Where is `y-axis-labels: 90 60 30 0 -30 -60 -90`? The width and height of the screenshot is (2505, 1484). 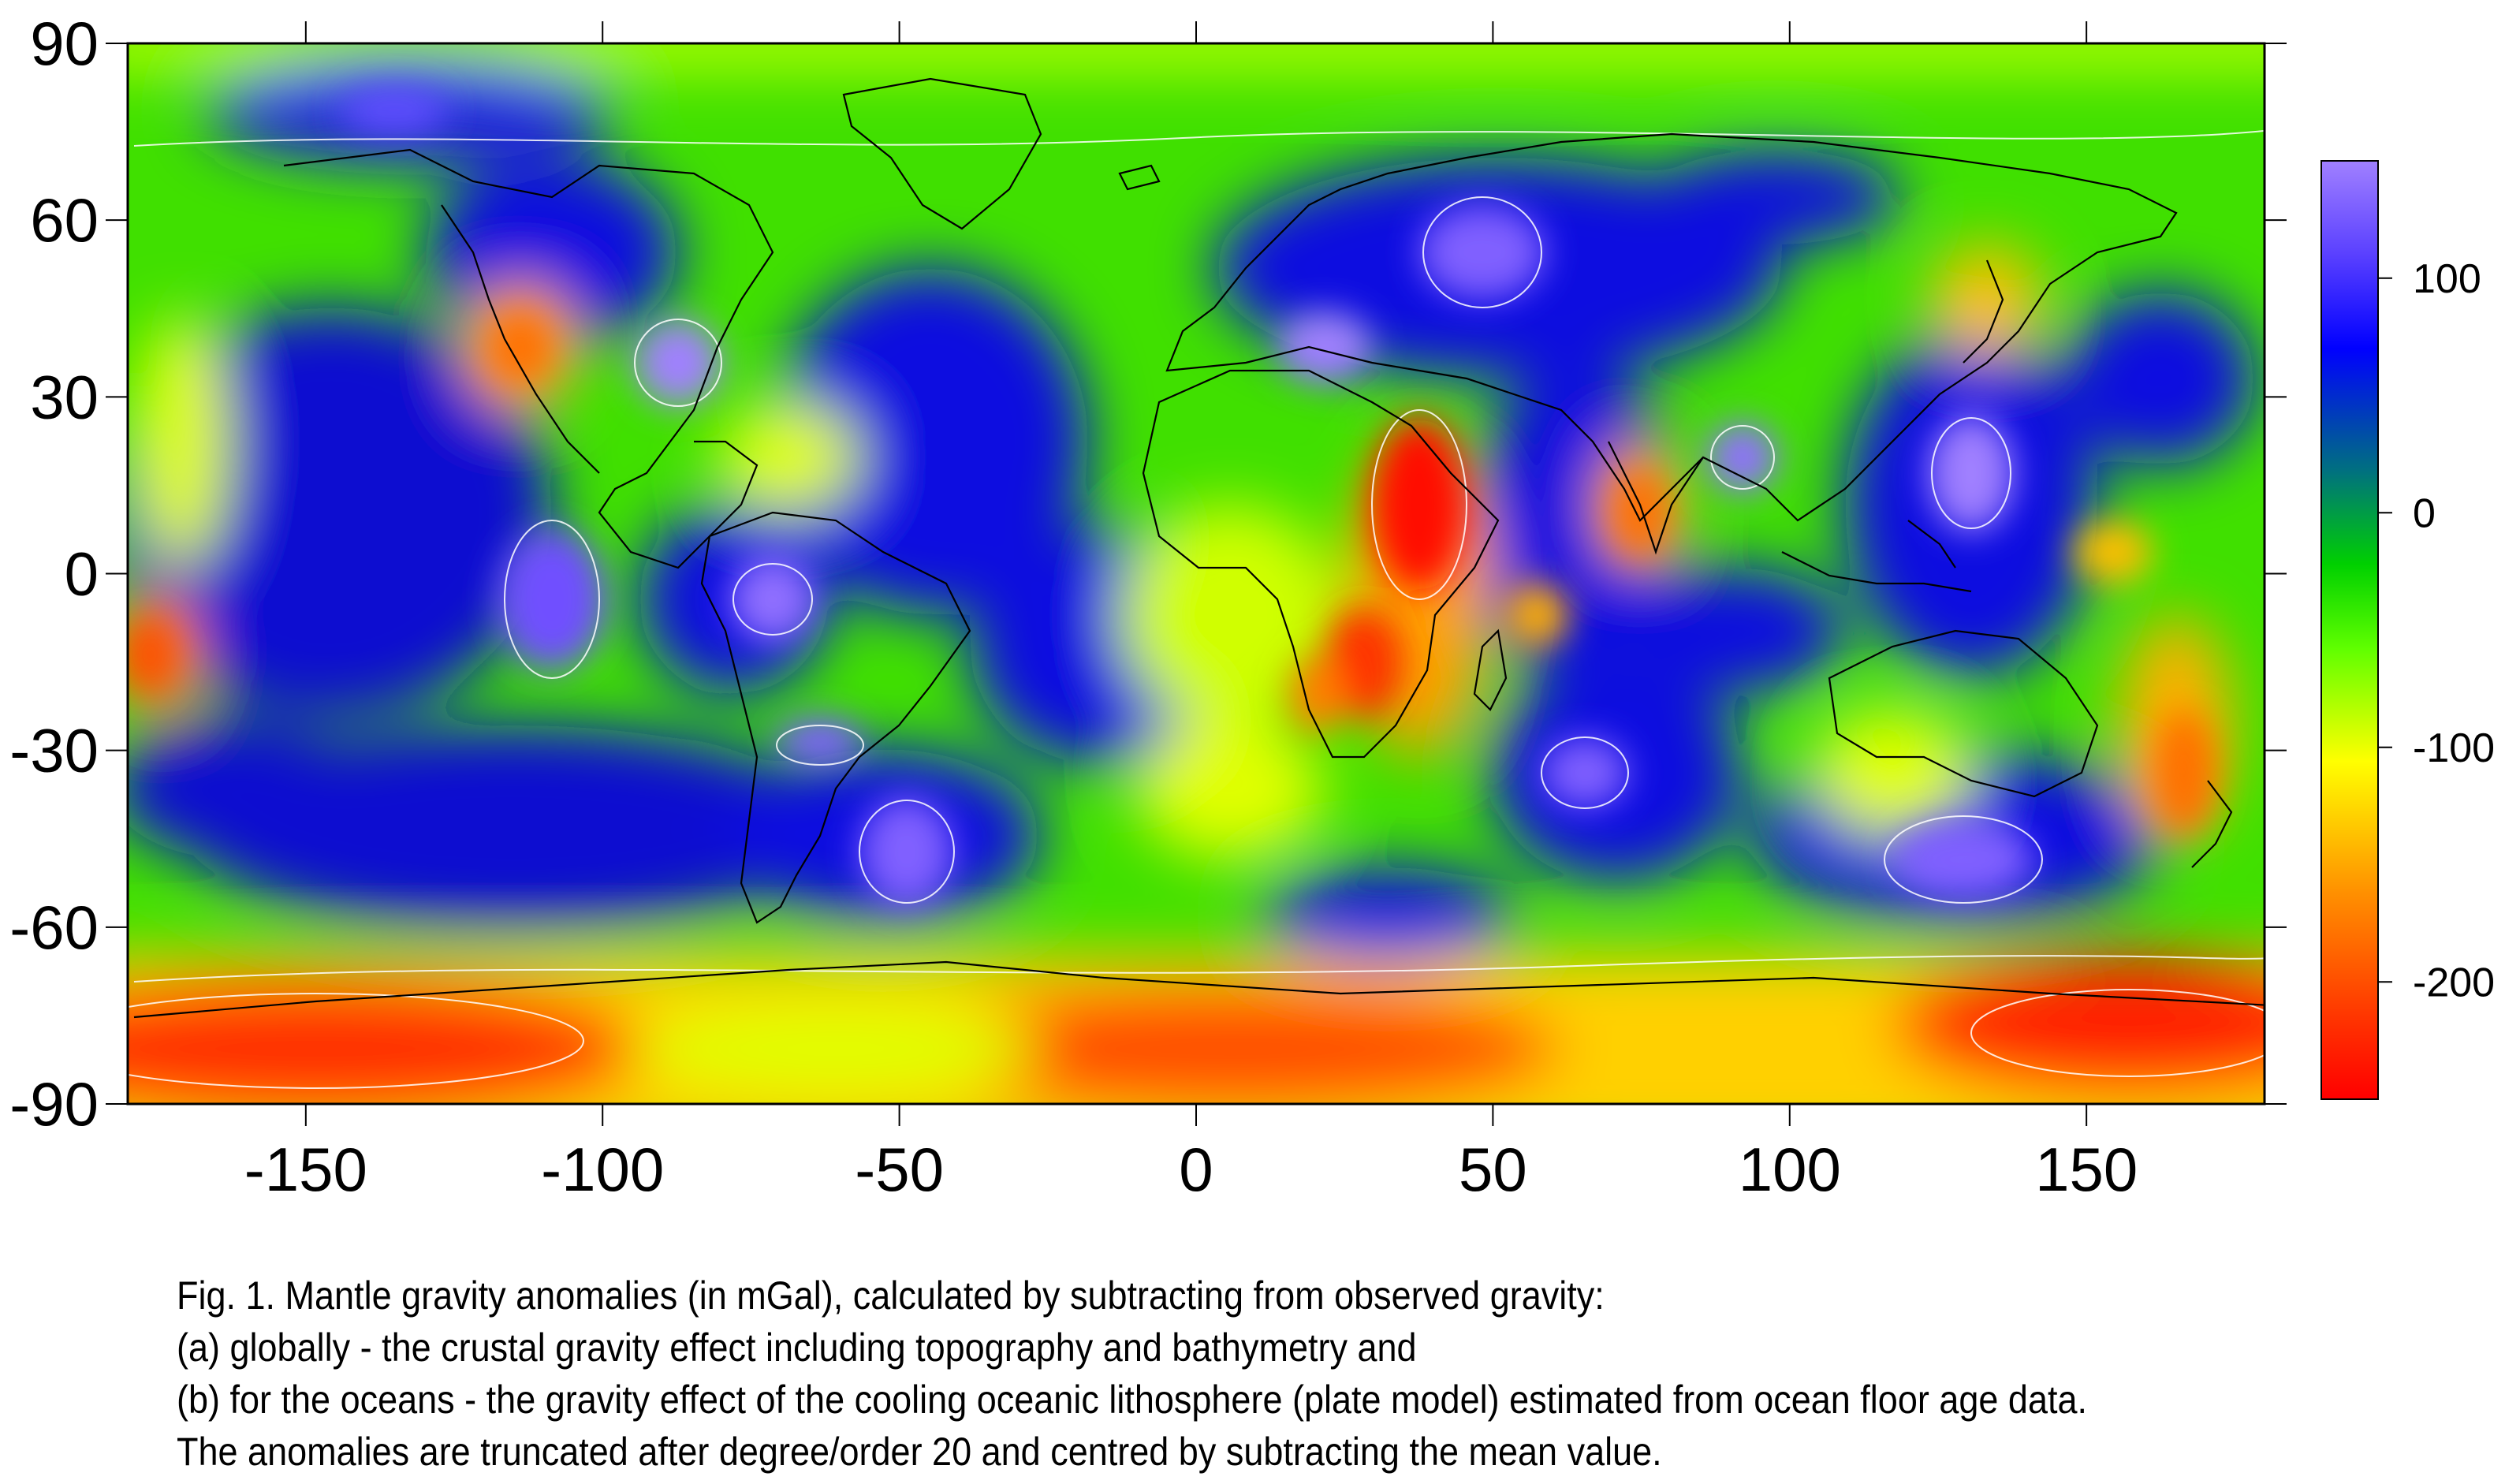 y-axis-labels: 90 60 30 0 -30 -60 -90 is located at coordinates (54, 574).